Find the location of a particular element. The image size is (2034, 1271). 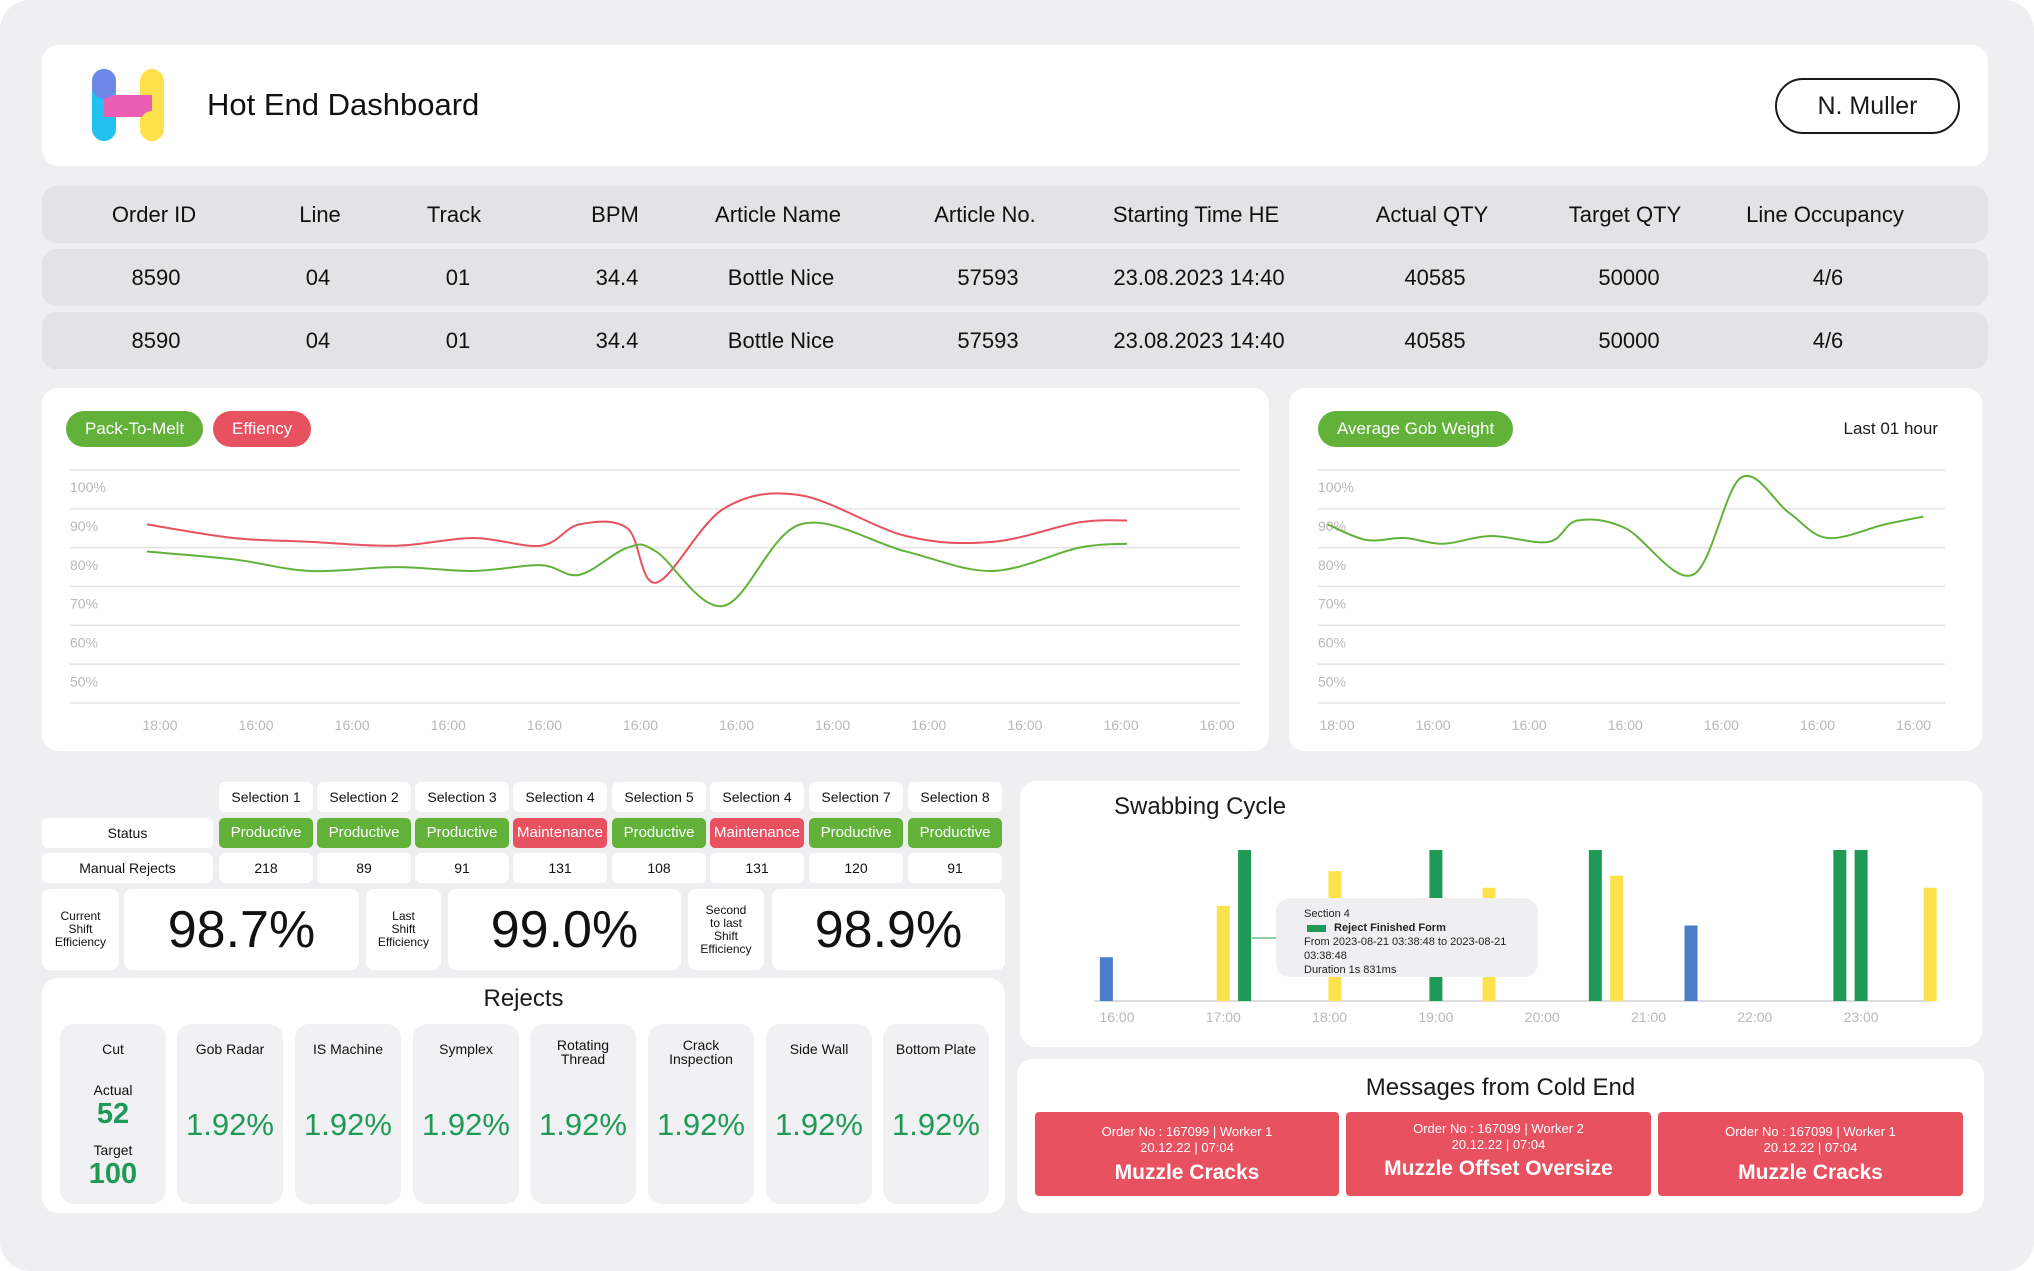

x-tick-label: 22:00 is located at coordinates (1754, 1017).